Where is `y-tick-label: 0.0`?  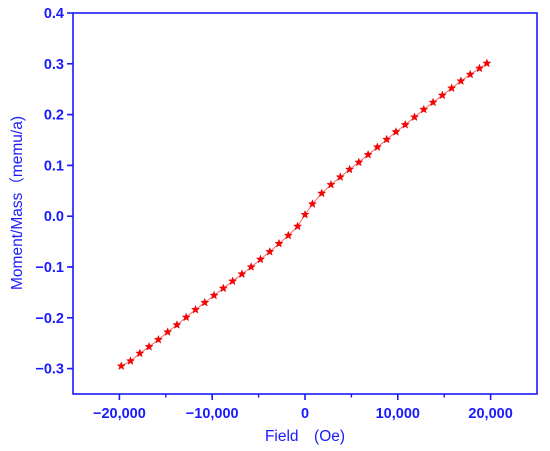 y-tick-label: 0.0 is located at coordinates (54, 217).